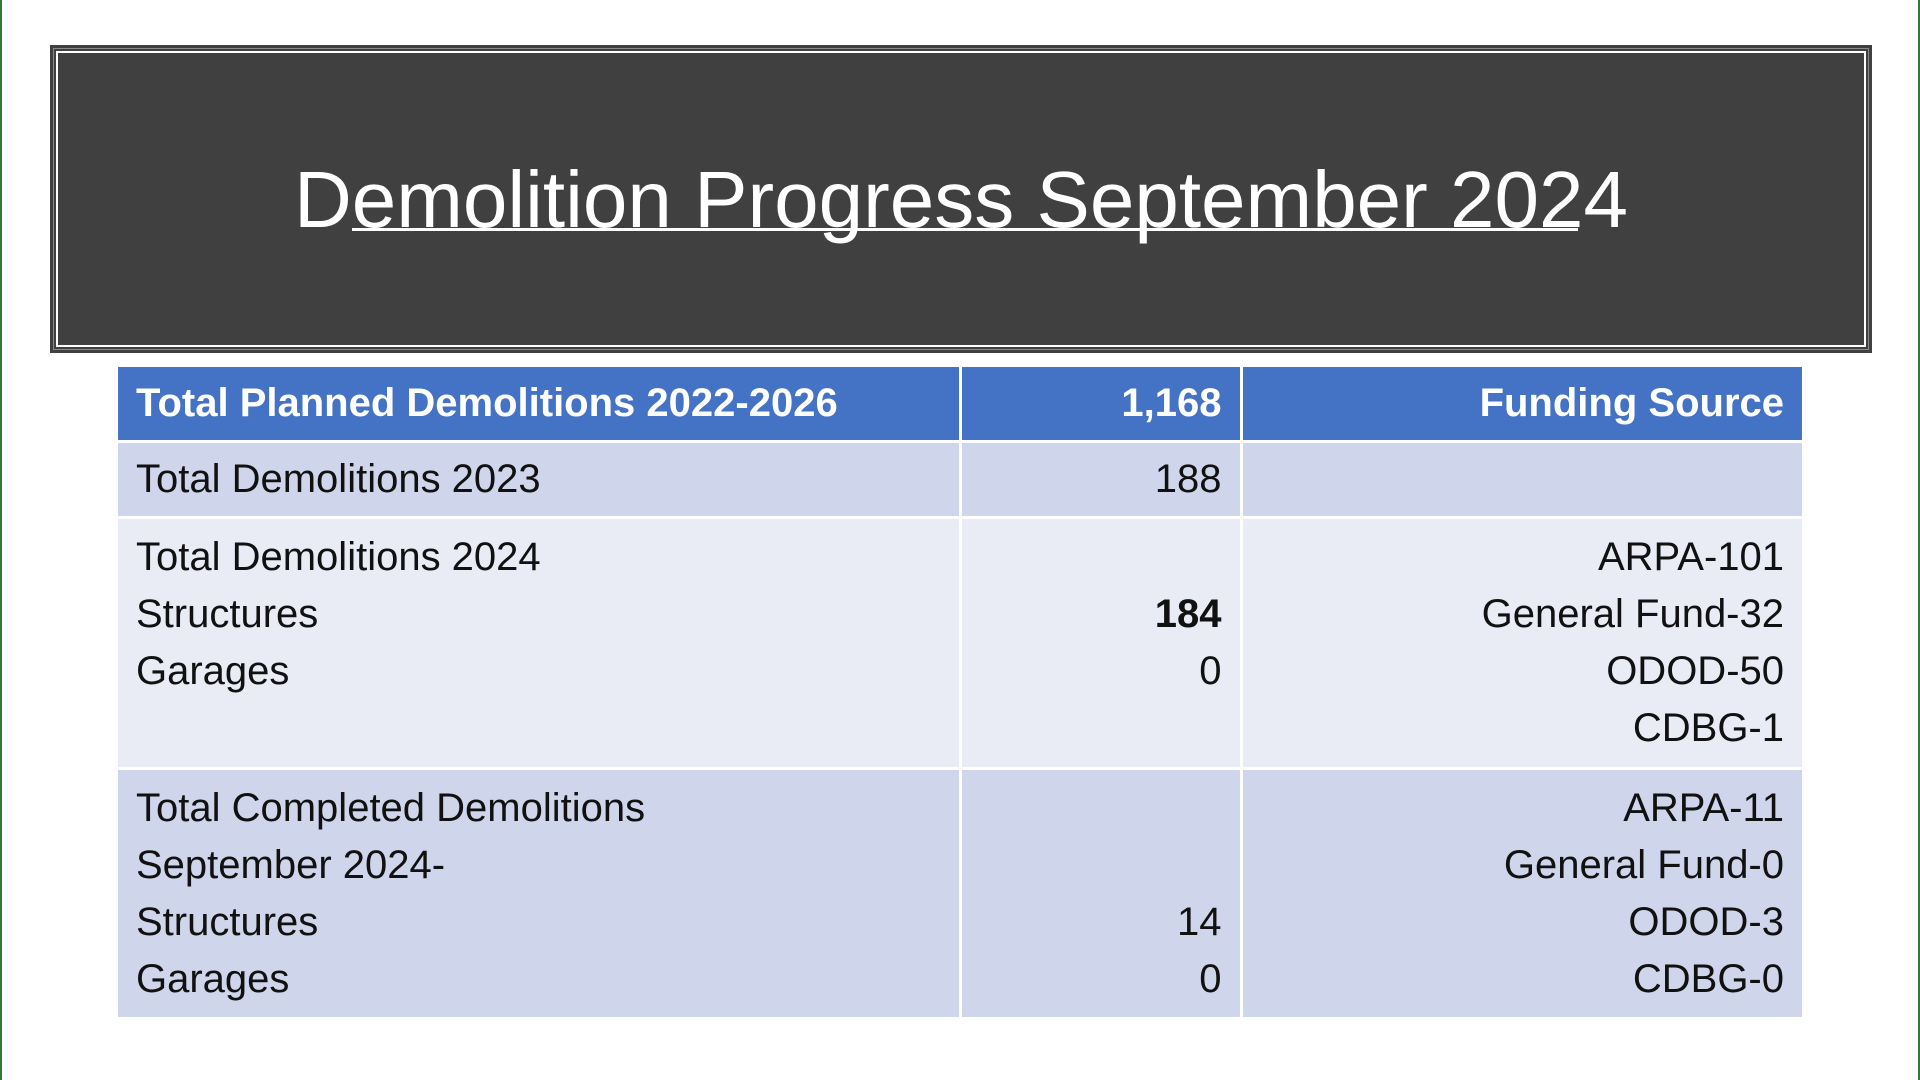  I want to click on header-planned-label: Total Planned Demolitions 2022-2026, so click(540, 405).